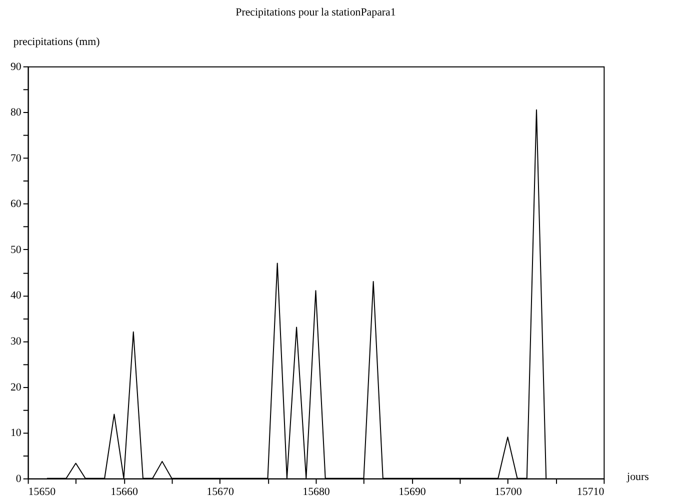 The height and width of the screenshot is (502, 698). I want to click on x-tick-label: 15710, so click(590, 492).